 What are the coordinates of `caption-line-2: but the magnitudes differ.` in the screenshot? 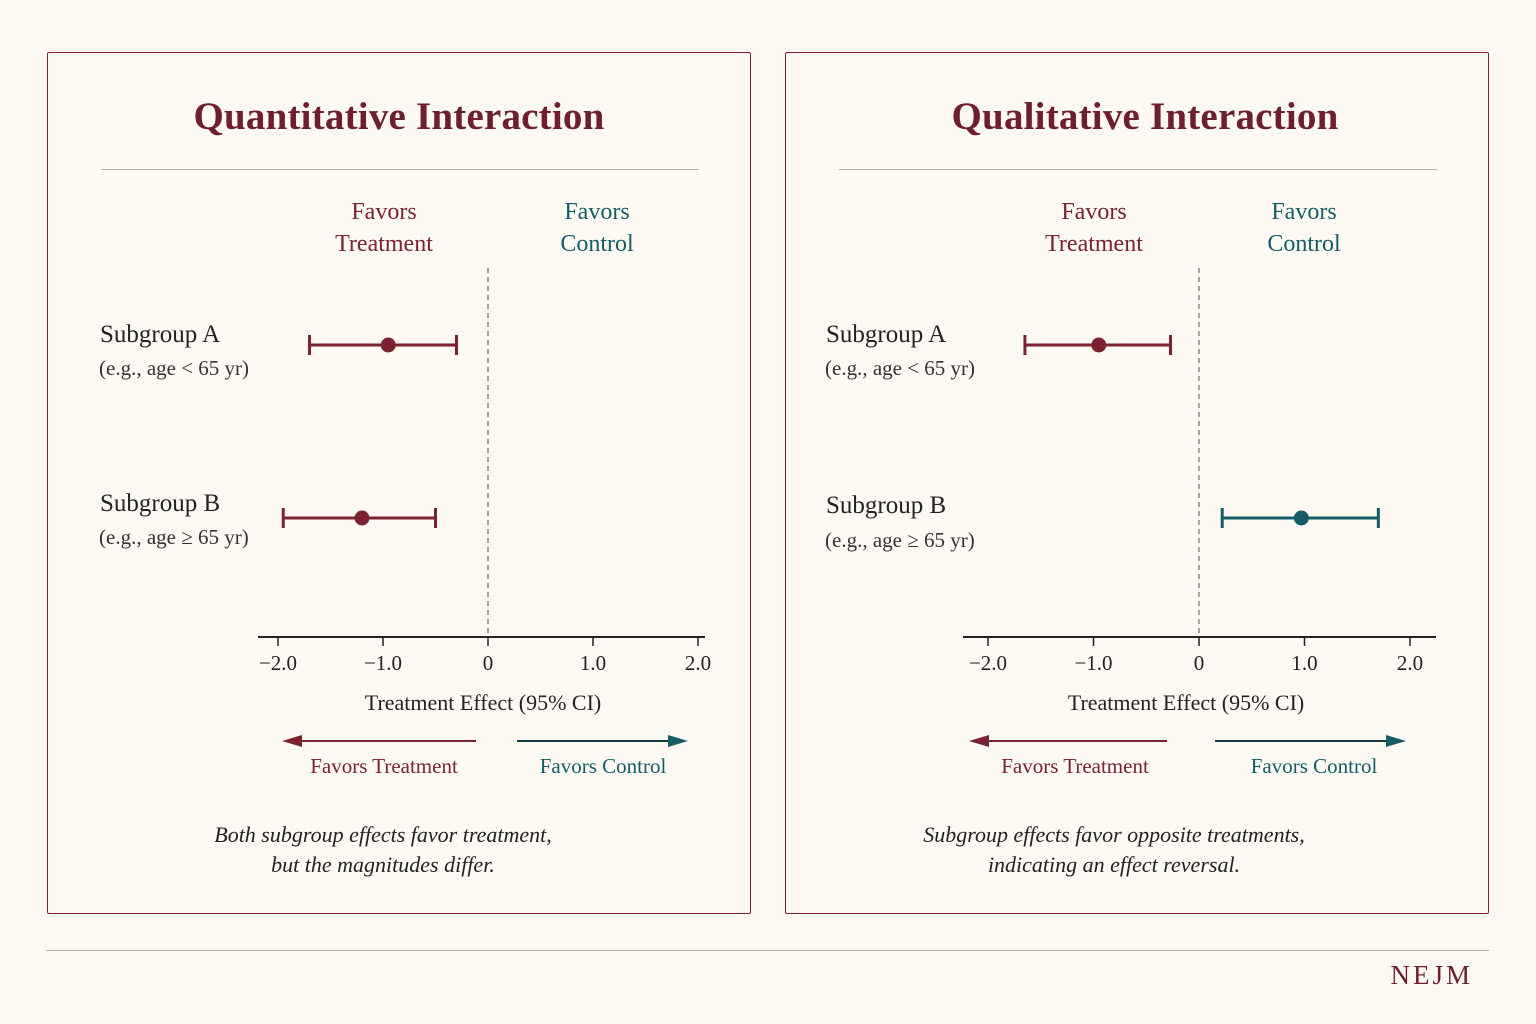 It's located at (383, 864).